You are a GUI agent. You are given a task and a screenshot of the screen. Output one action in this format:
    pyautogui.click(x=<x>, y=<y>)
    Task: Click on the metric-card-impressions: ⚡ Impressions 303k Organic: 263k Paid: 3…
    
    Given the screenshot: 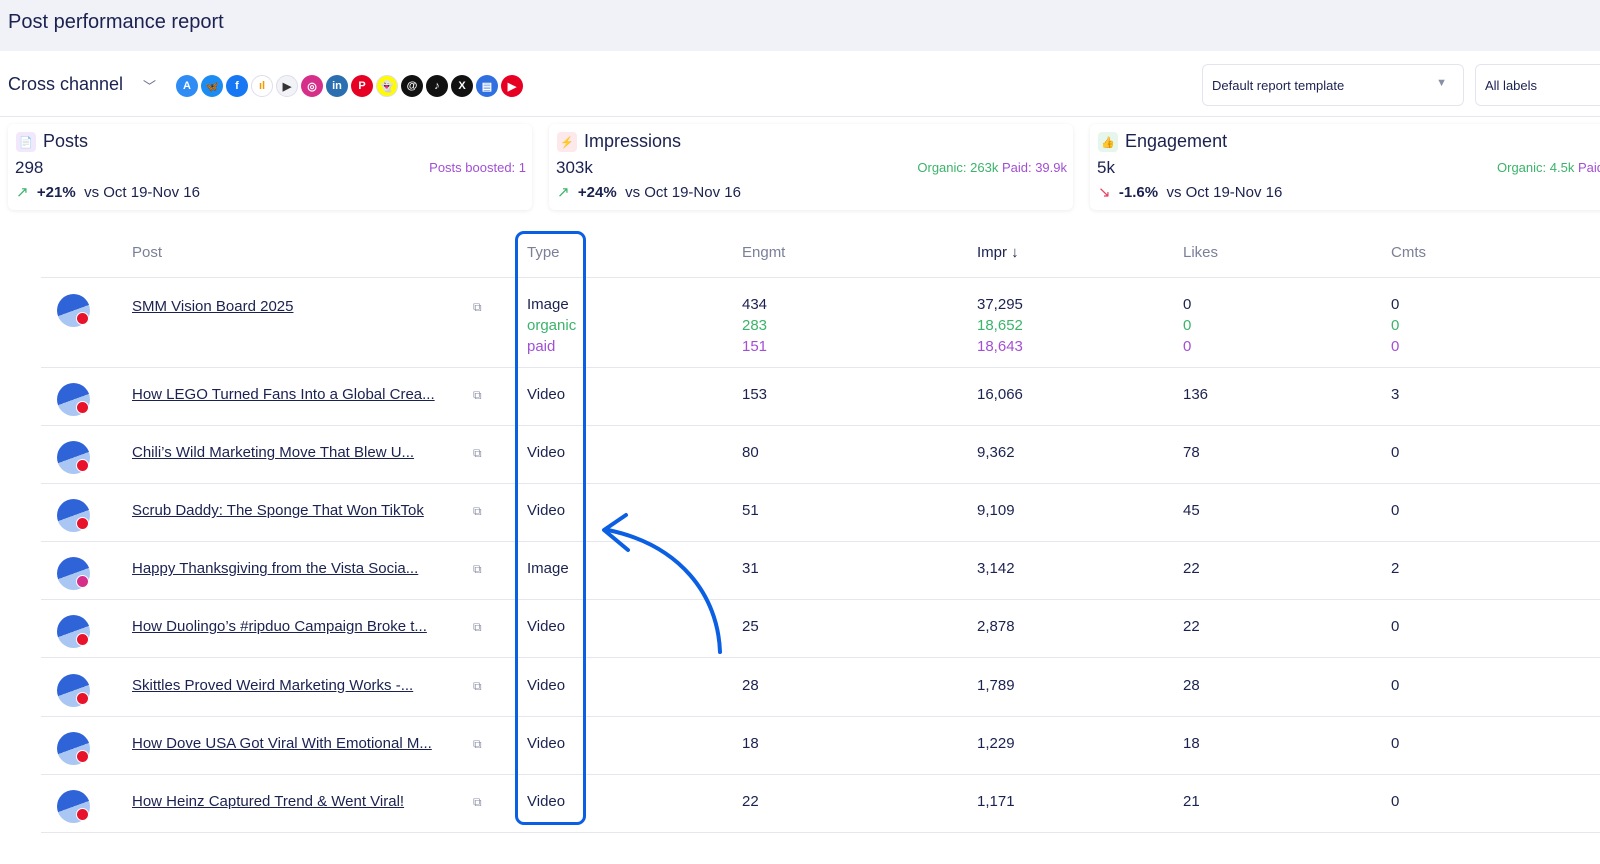 What is the action you would take?
    pyautogui.click(x=811, y=167)
    